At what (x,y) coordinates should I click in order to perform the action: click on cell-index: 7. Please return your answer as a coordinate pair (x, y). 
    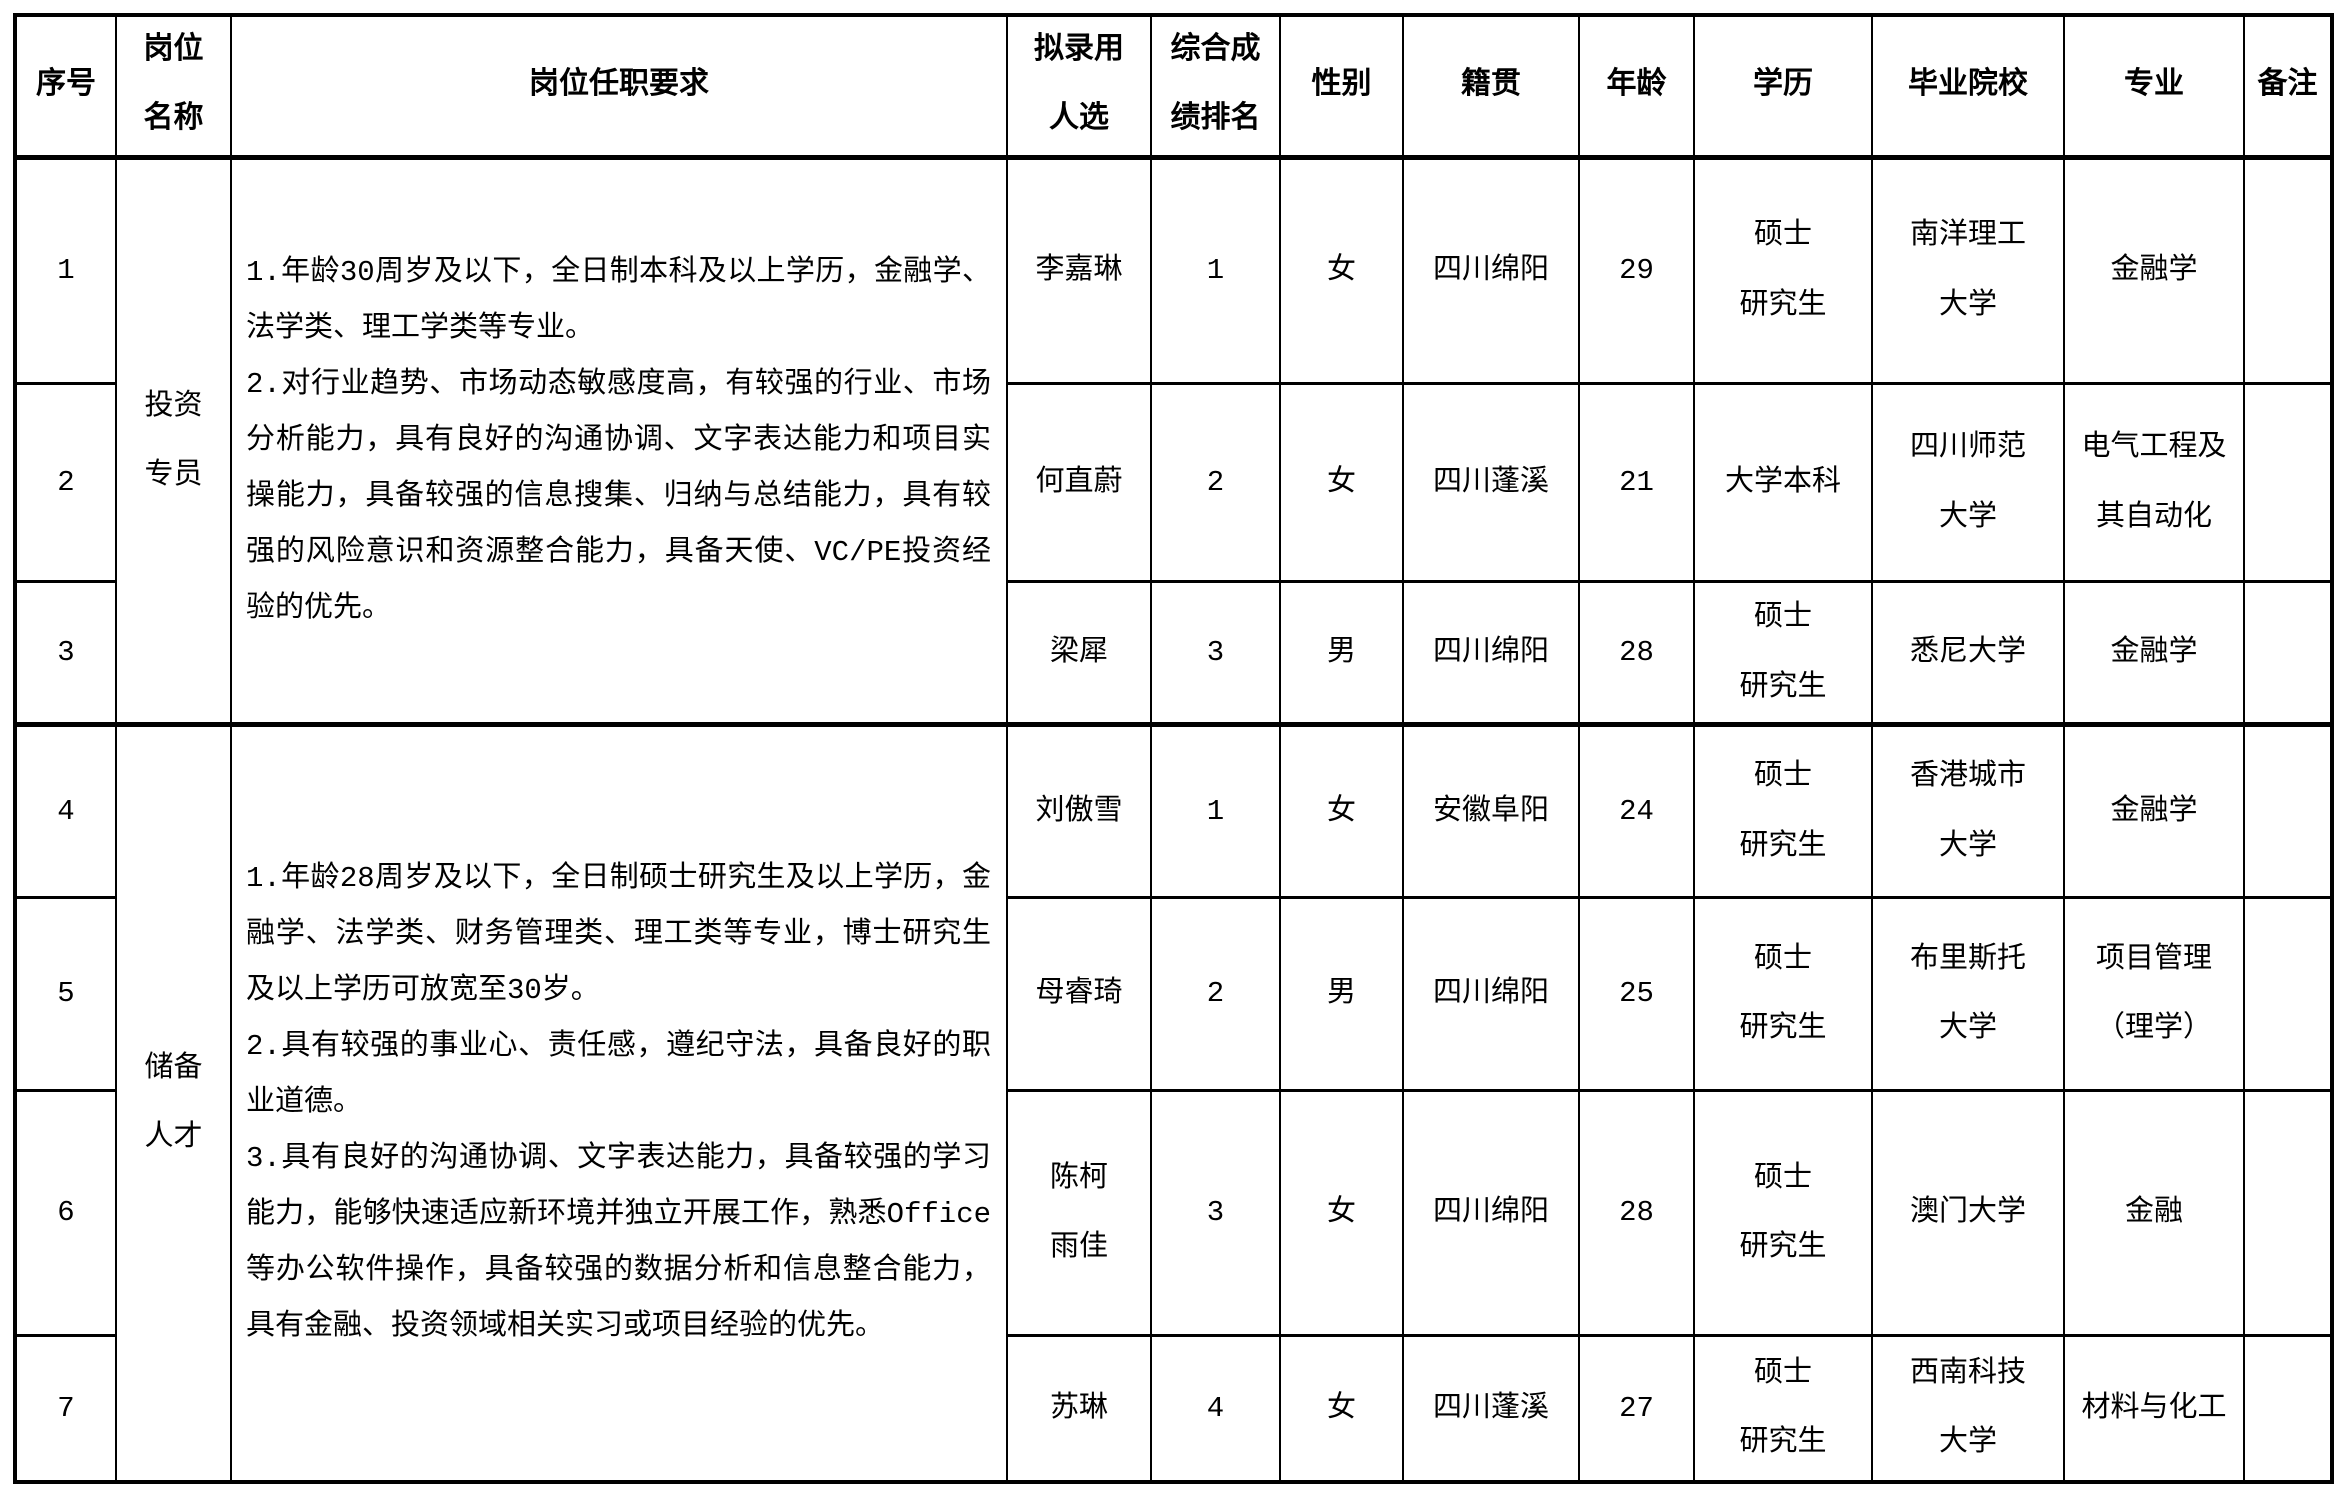
    Looking at the image, I should click on (65, 1409).